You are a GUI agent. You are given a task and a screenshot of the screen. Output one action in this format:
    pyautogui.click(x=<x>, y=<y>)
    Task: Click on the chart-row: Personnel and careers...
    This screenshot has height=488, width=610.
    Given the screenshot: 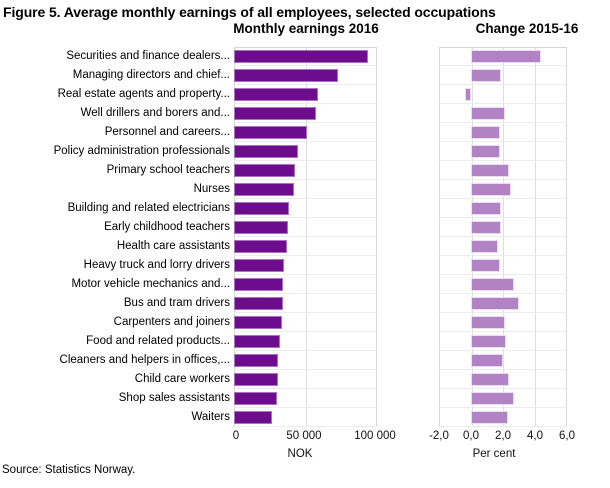 What is the action you would take?
    pyautogui.click(x=283, y=132)
    